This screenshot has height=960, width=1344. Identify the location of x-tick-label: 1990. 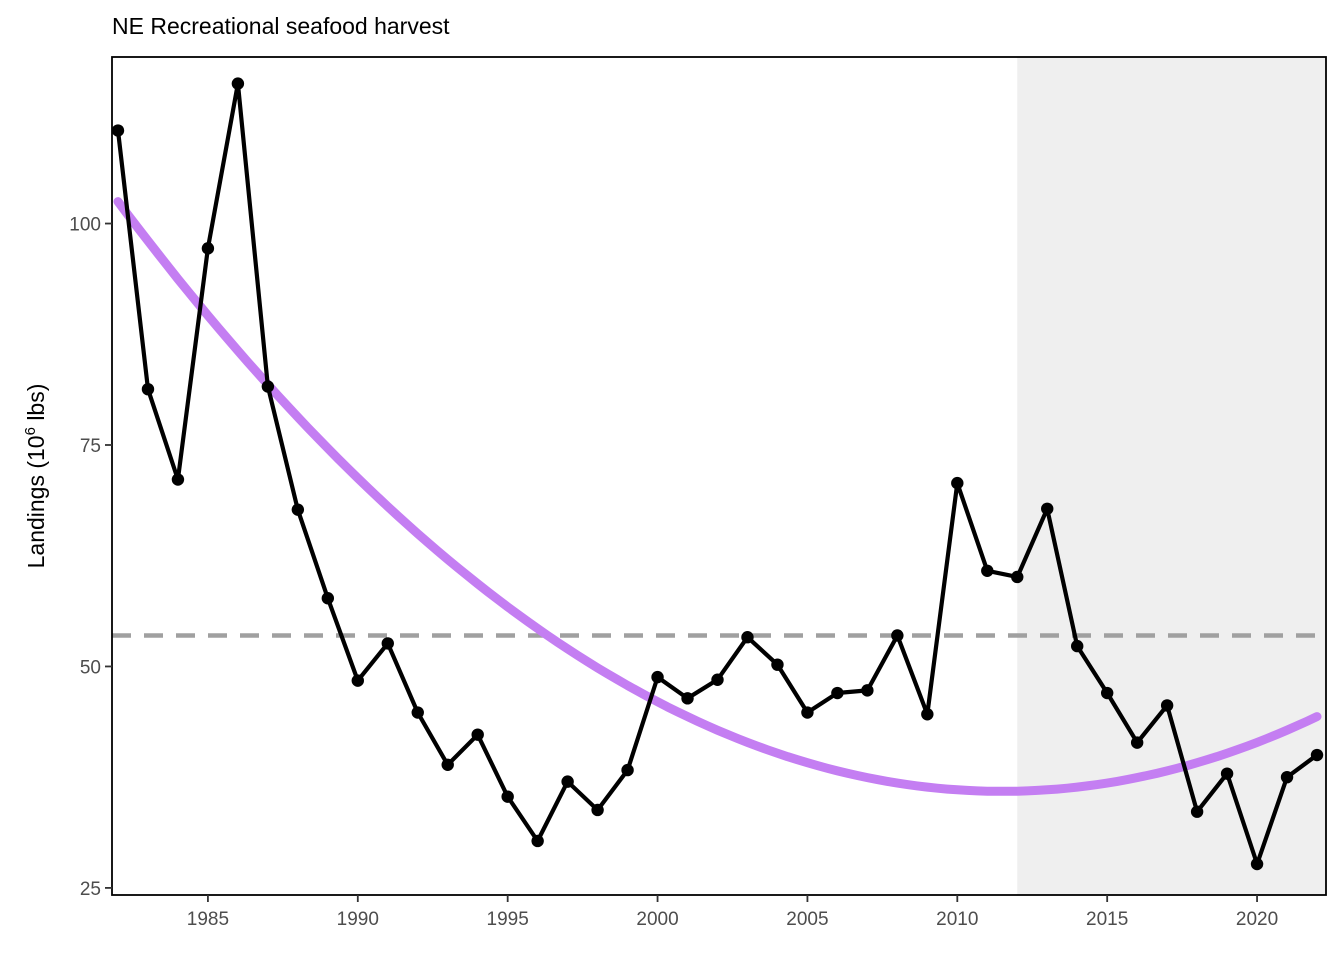
(358, 919).